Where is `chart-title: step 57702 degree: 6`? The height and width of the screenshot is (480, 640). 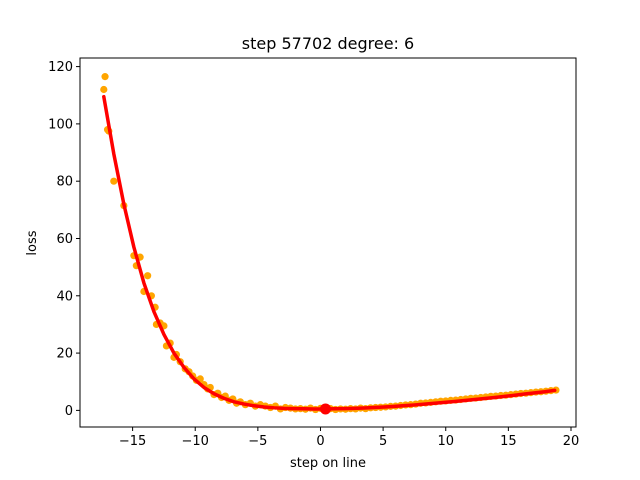
chart-title: step 57702 degree: 6 is located at coordinates (328, 43).